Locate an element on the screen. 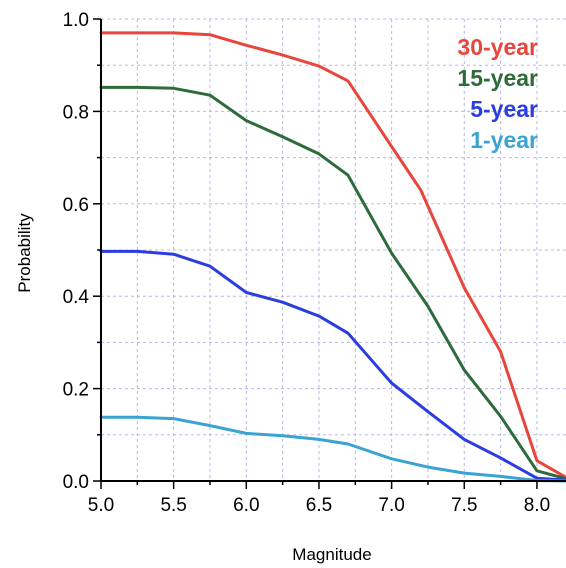  y-tick-label: 1.0 is located at coordinates (76, 20).